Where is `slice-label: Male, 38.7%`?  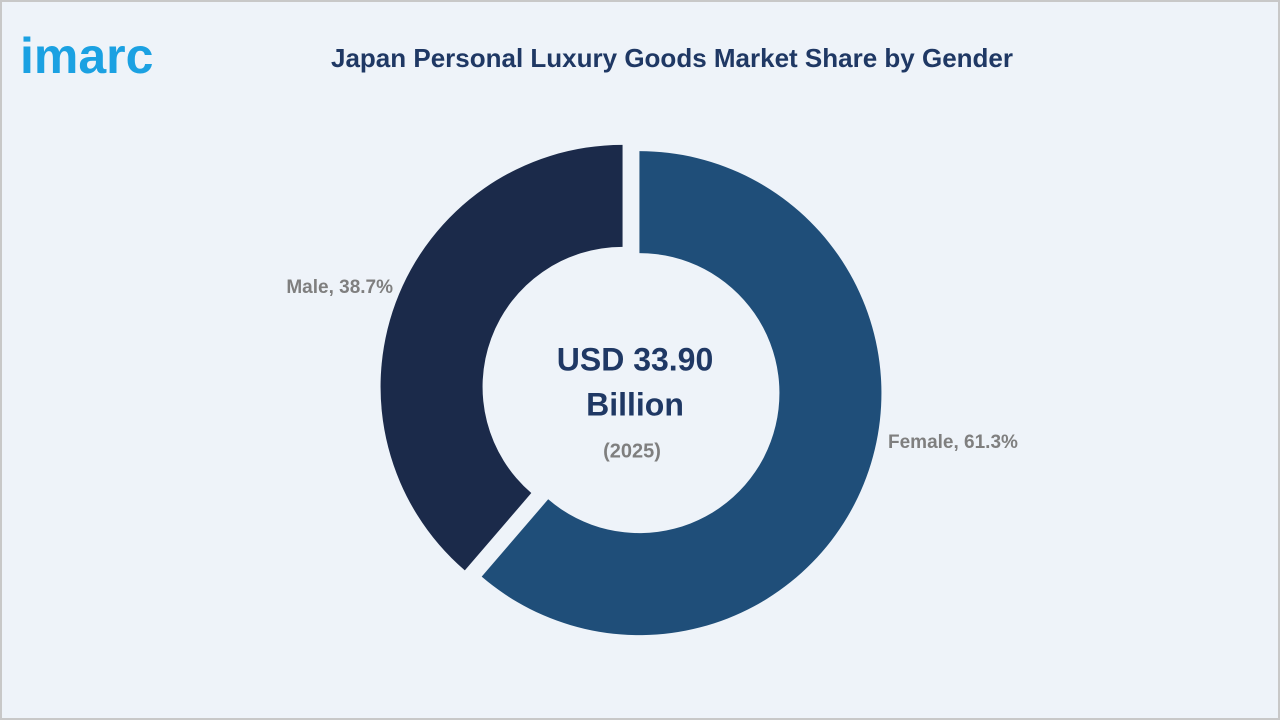 slice-label: Male, 38.7% is located at coordinates (339, 287).